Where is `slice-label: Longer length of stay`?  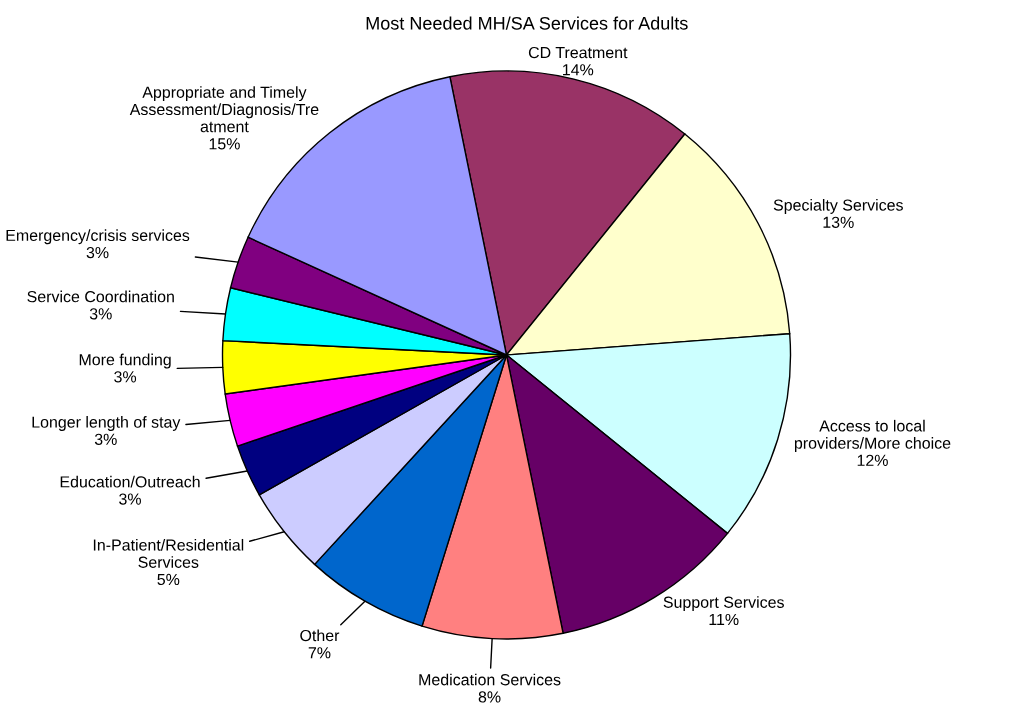 slice-label: Longer length of stay is located at coordinates (106, 423).